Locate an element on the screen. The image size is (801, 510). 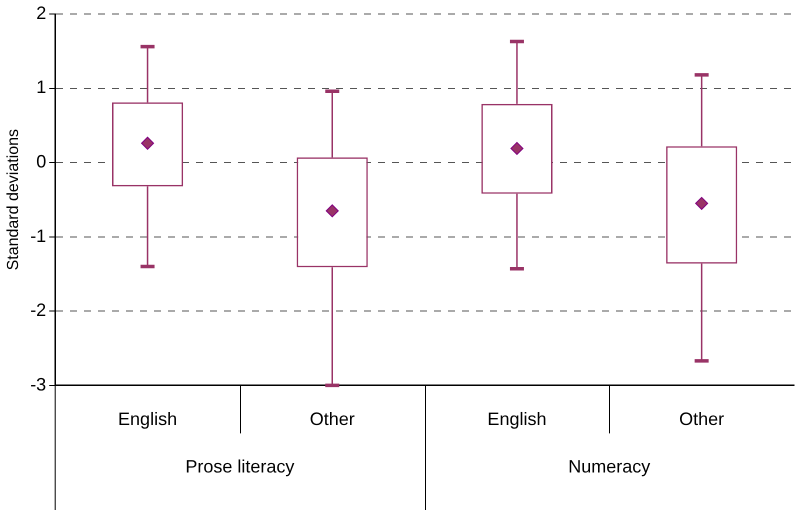
y-tick-label: -2 is located at coordinates (38, 310).